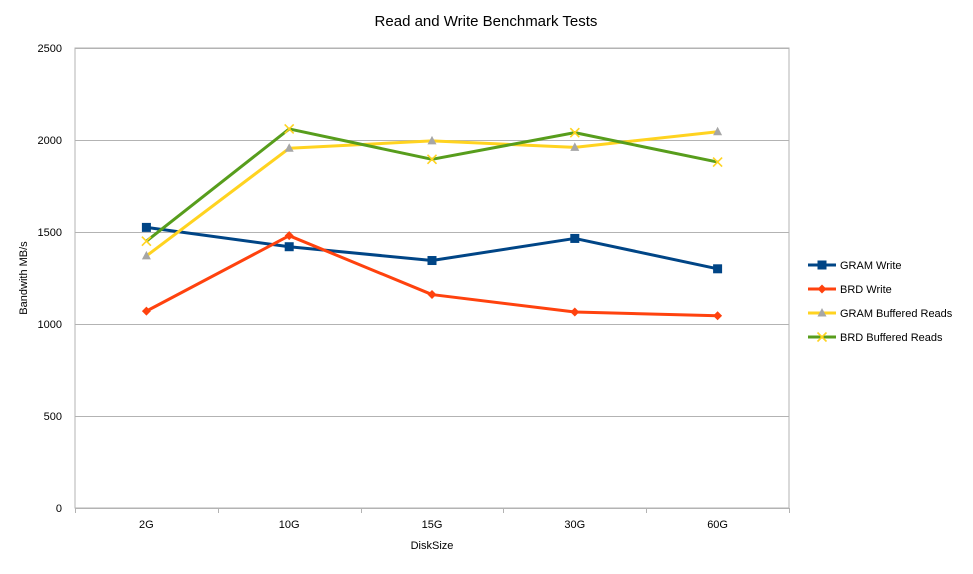 This screenshot has height=574, width=973. Describe the element at coordinates (891, 338) in the screenshot. I see `legend-label: BRD Buffered Reads` at that location.